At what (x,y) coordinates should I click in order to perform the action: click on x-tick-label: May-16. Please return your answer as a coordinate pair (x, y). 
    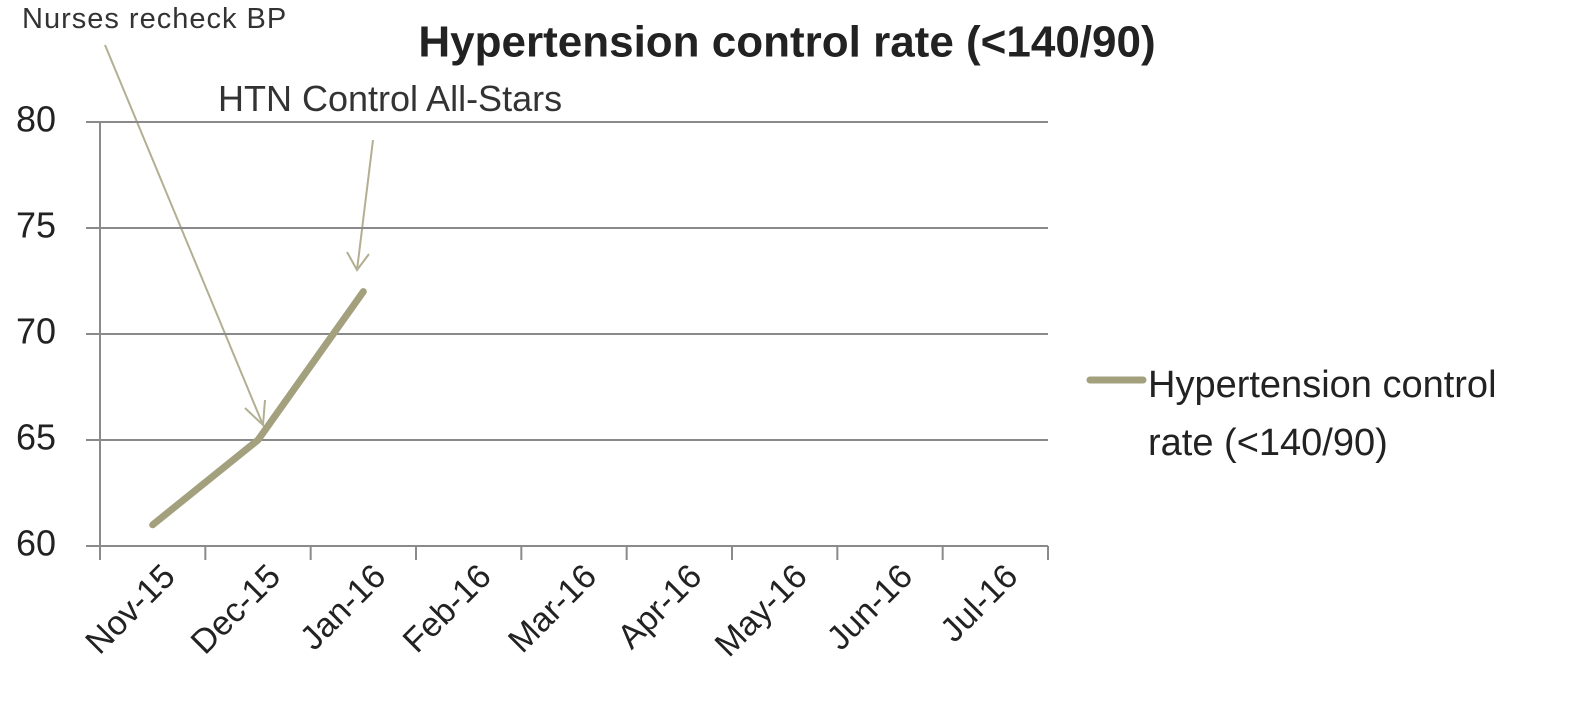
    Looking at the image, I should click on (761, 610).